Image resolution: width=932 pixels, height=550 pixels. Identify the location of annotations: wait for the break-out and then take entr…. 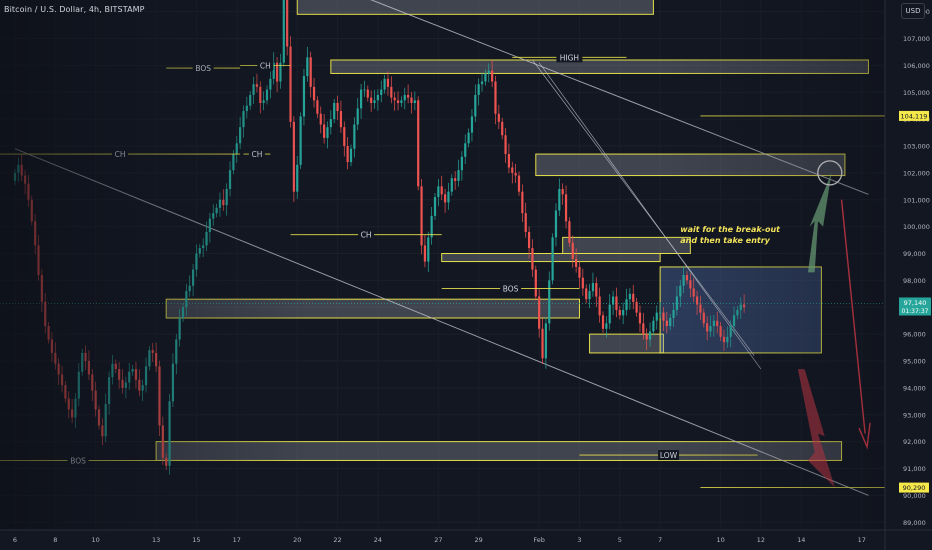
(730, 235).